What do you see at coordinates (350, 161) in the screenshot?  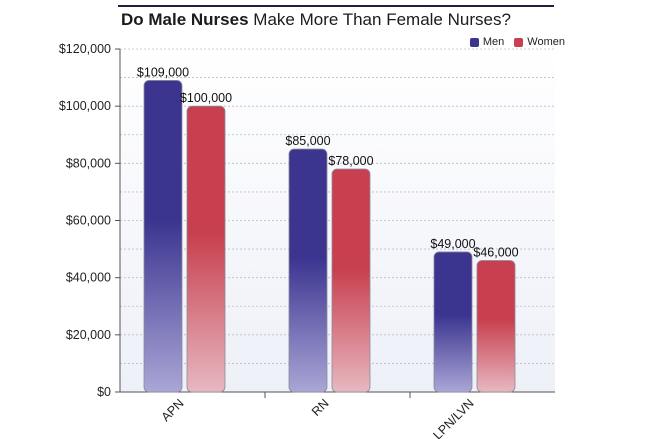 I see `data-label: $78,000` at bounding box center [350, 161].